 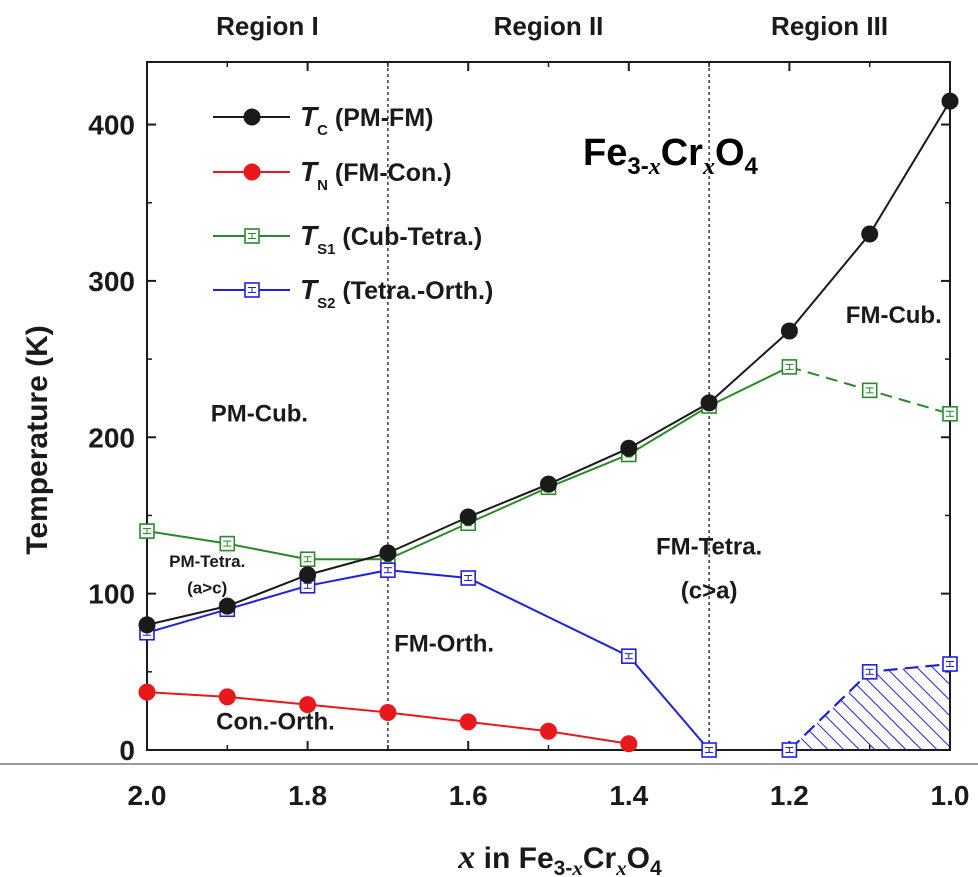 I want to click on x-tick-label-1-0: 1.0, so click(x=950, y=795).